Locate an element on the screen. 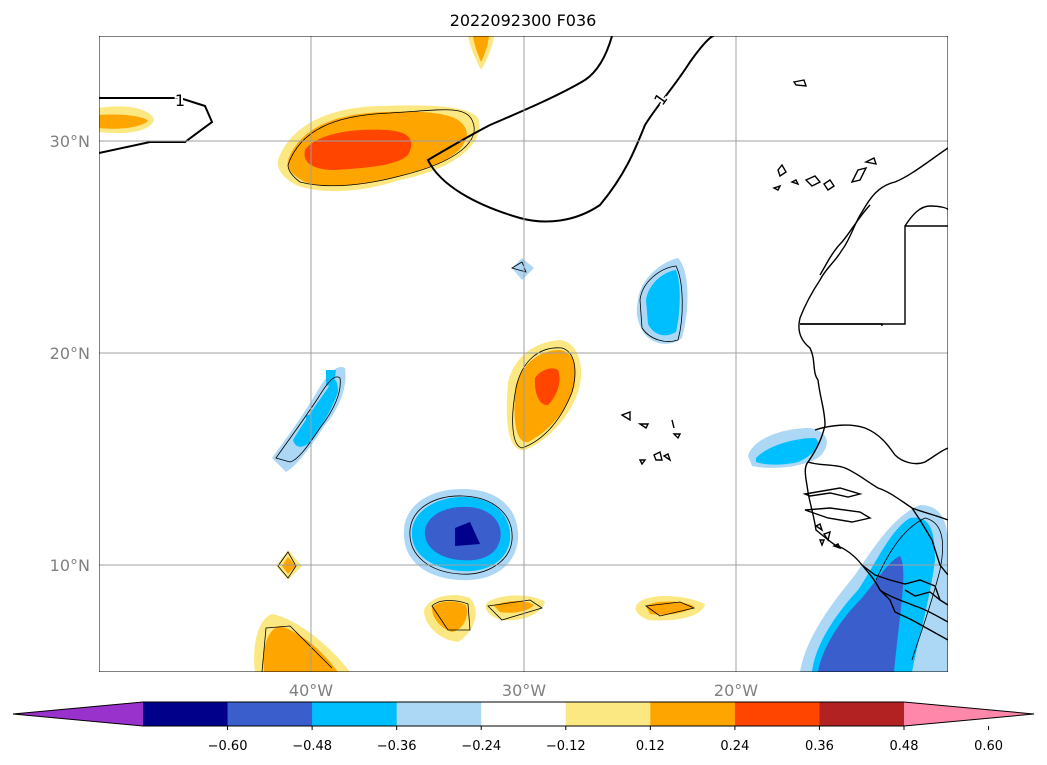 This screenshot has height=765, width=1047. colorbar-extend-high is located at coordinates (969, 714).